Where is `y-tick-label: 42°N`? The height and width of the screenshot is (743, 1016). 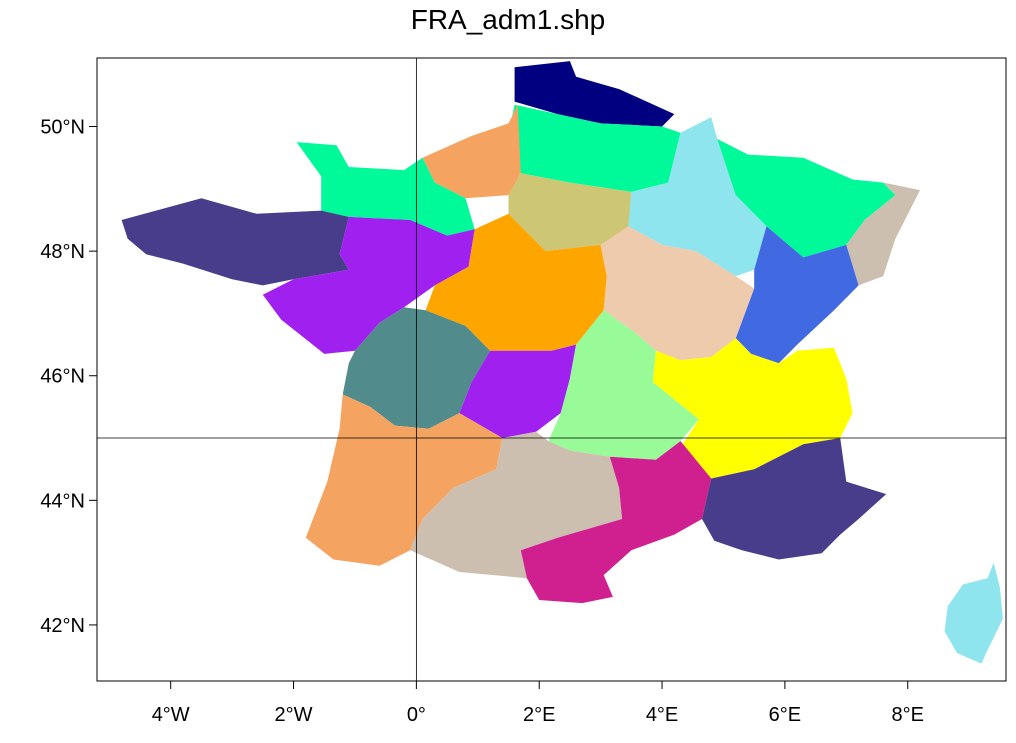 y-tick-label: 42°N is located at coordinates (62, 626).